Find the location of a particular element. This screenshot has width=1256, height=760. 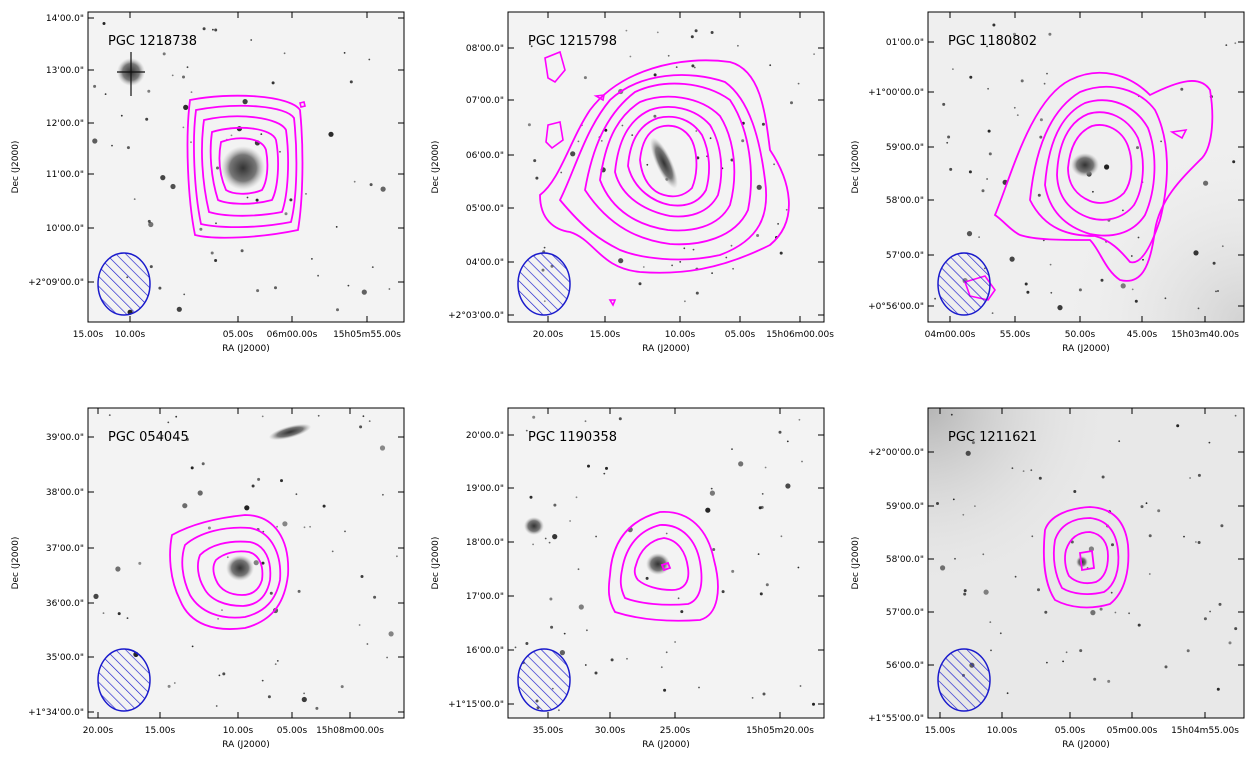

y-tick-label: 18'00.0" is located at coordinates (485, 543).